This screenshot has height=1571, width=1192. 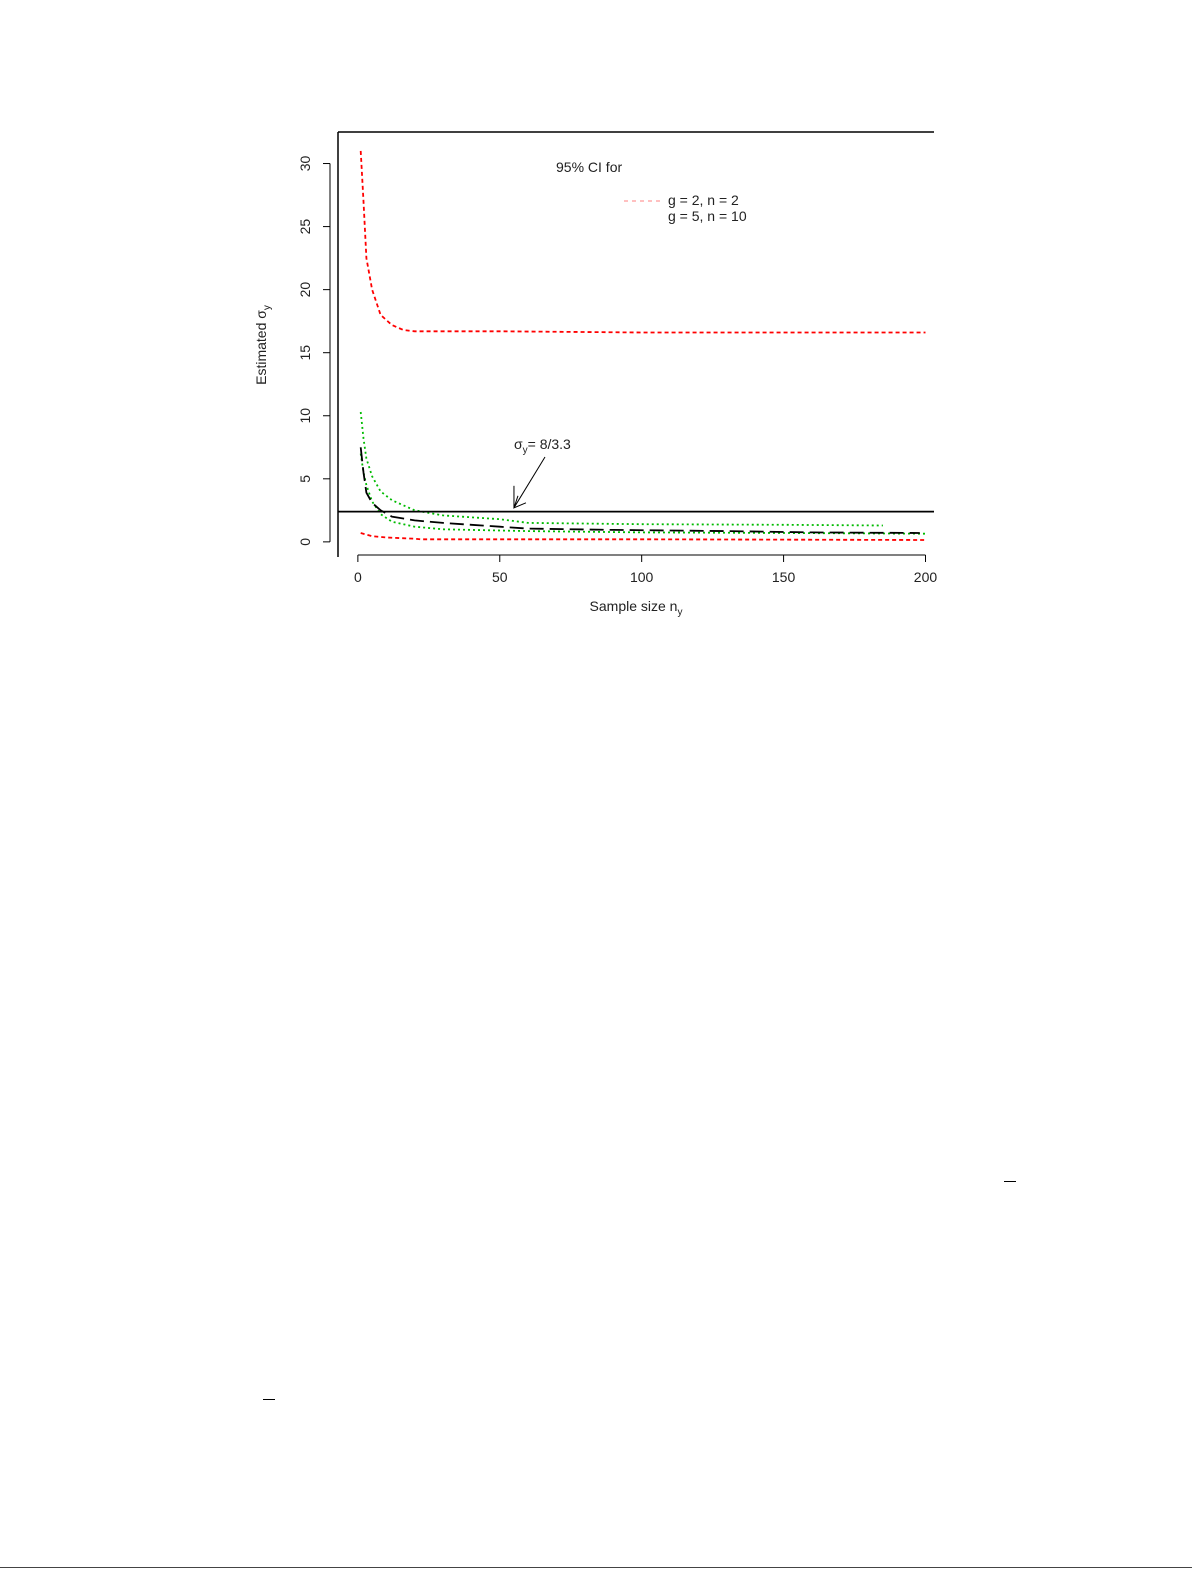 What do you see at coordinates (500, 577) in the screenshot?
I see `x-tick-label-1: 50` at bounding box center [500, 577].